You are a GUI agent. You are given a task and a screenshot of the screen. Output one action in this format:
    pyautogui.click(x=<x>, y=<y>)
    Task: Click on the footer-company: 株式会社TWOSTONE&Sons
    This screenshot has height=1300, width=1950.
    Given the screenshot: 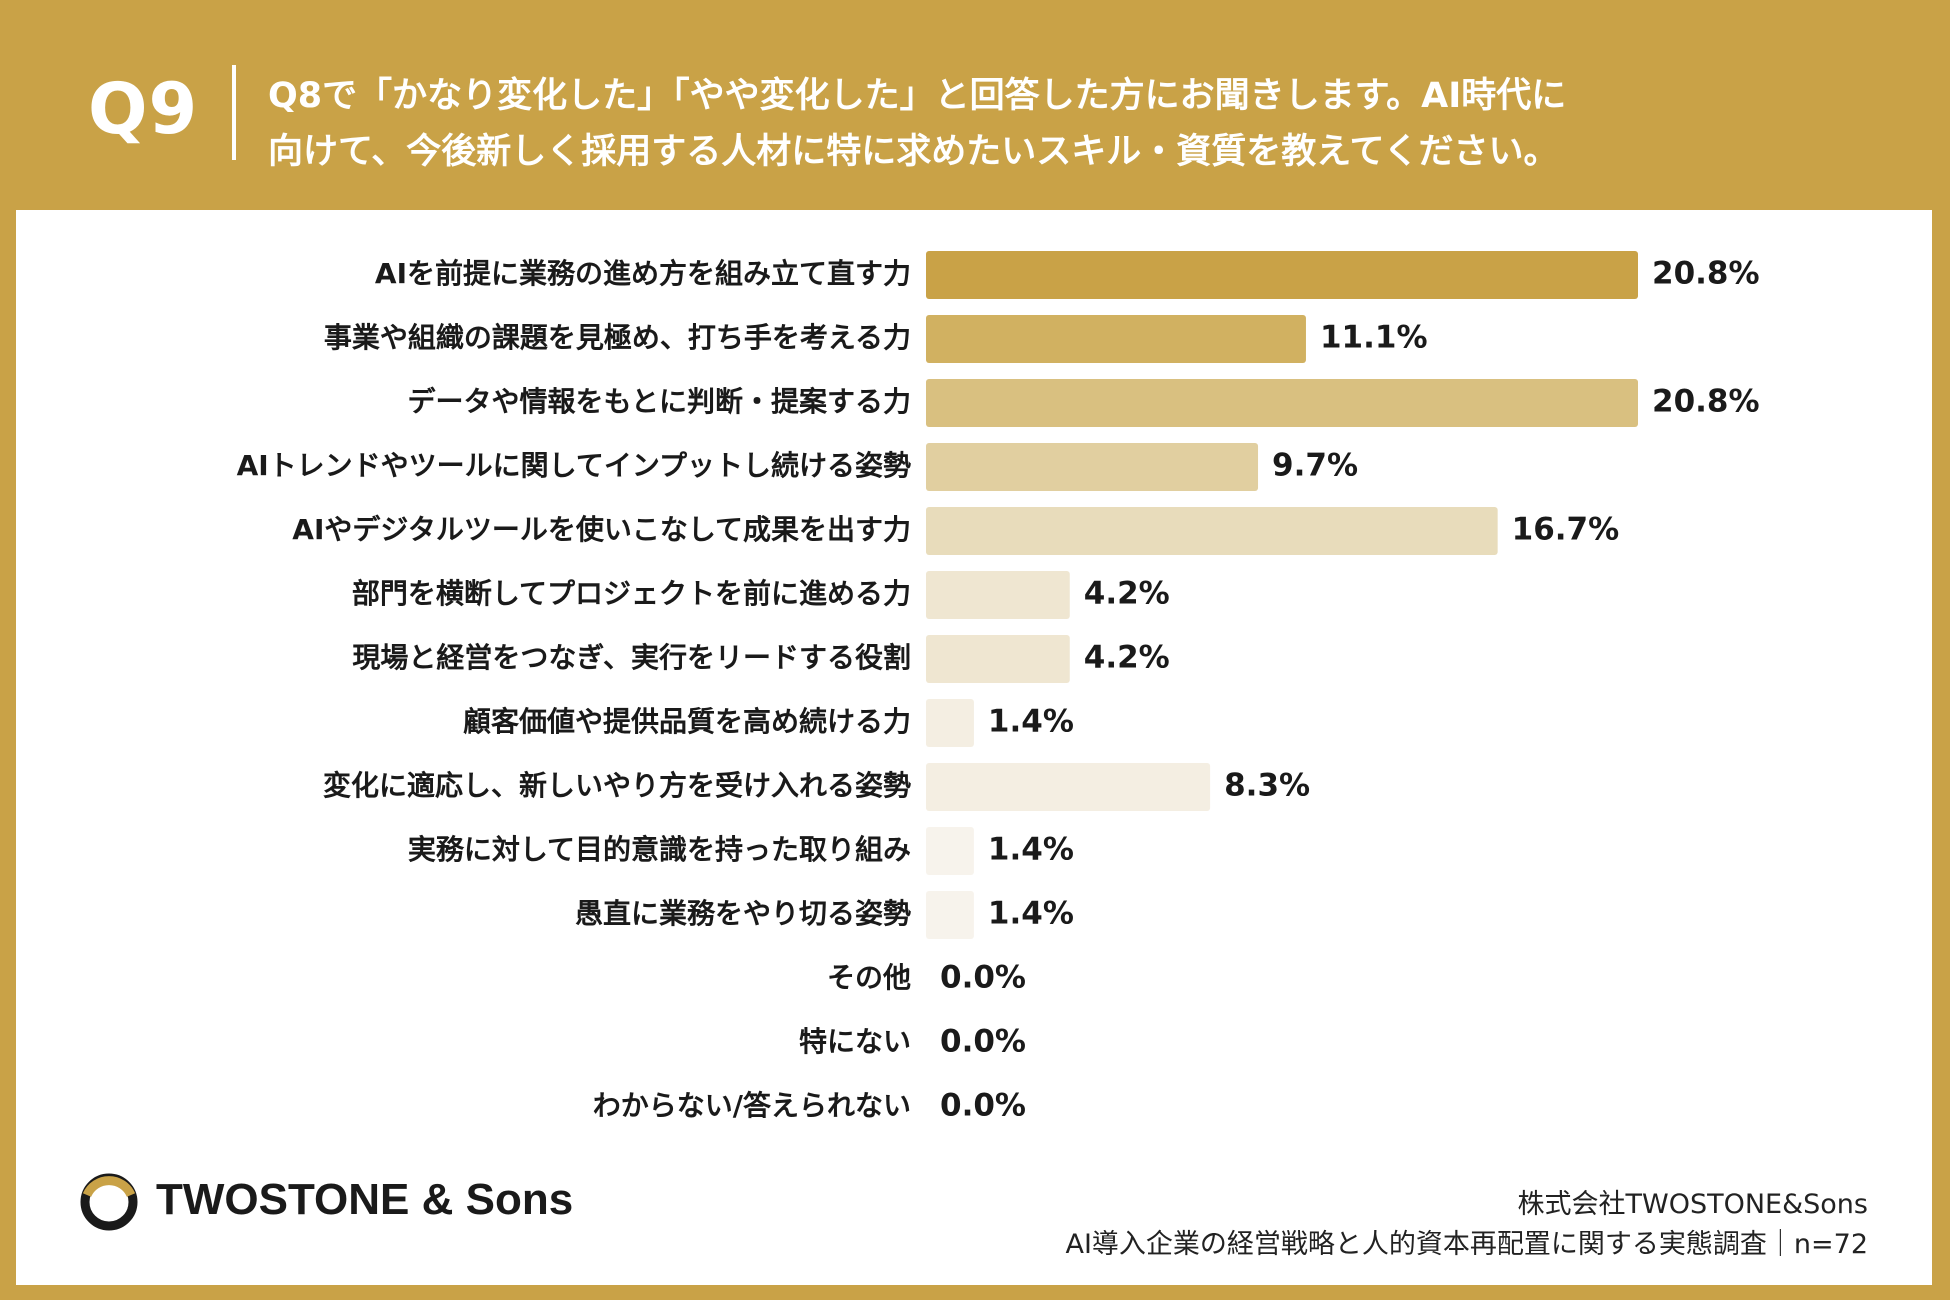 What is the action you would take?
    pyautogui.click(x=1692, y=1204)
    